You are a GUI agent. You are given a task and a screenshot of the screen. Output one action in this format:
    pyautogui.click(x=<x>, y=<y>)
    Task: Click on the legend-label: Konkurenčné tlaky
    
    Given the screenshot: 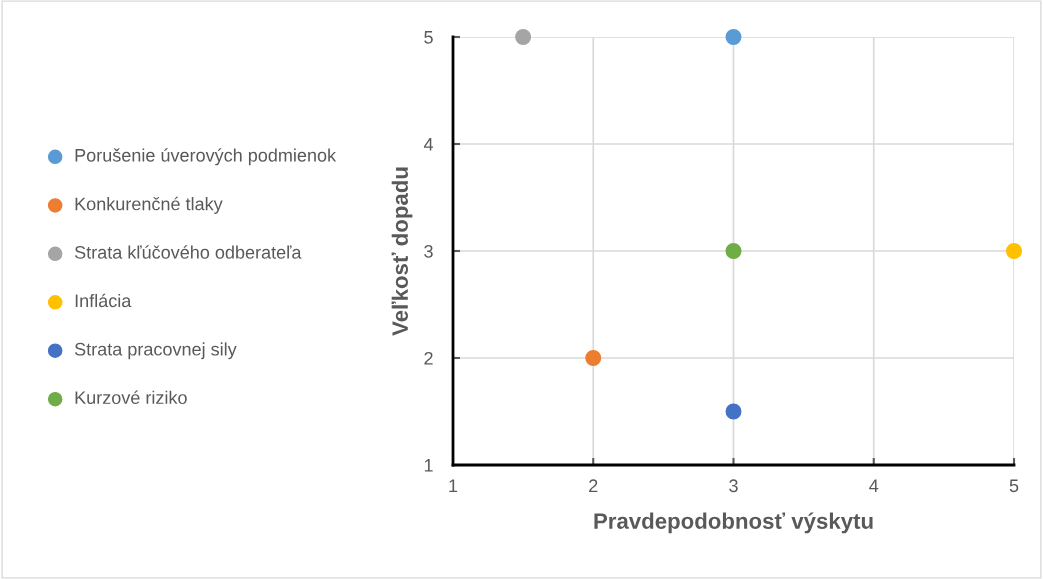 What is the action you would take?
    pyautogui.click(x=149, y=205)
    